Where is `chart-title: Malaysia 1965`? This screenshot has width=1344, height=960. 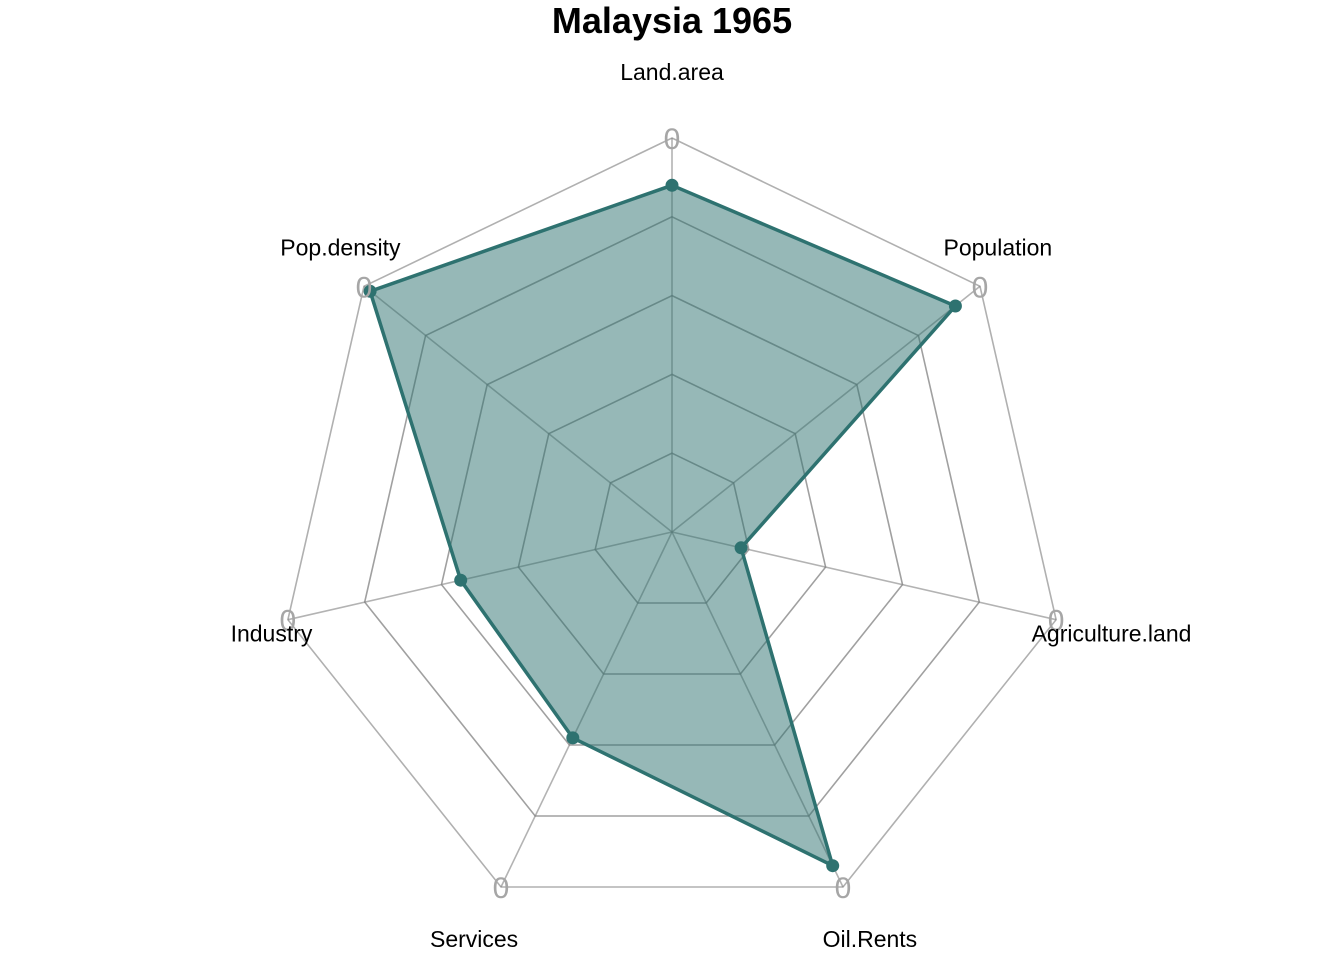 chart-title: Malaysia 1965 is located at coordinates (672, 20).